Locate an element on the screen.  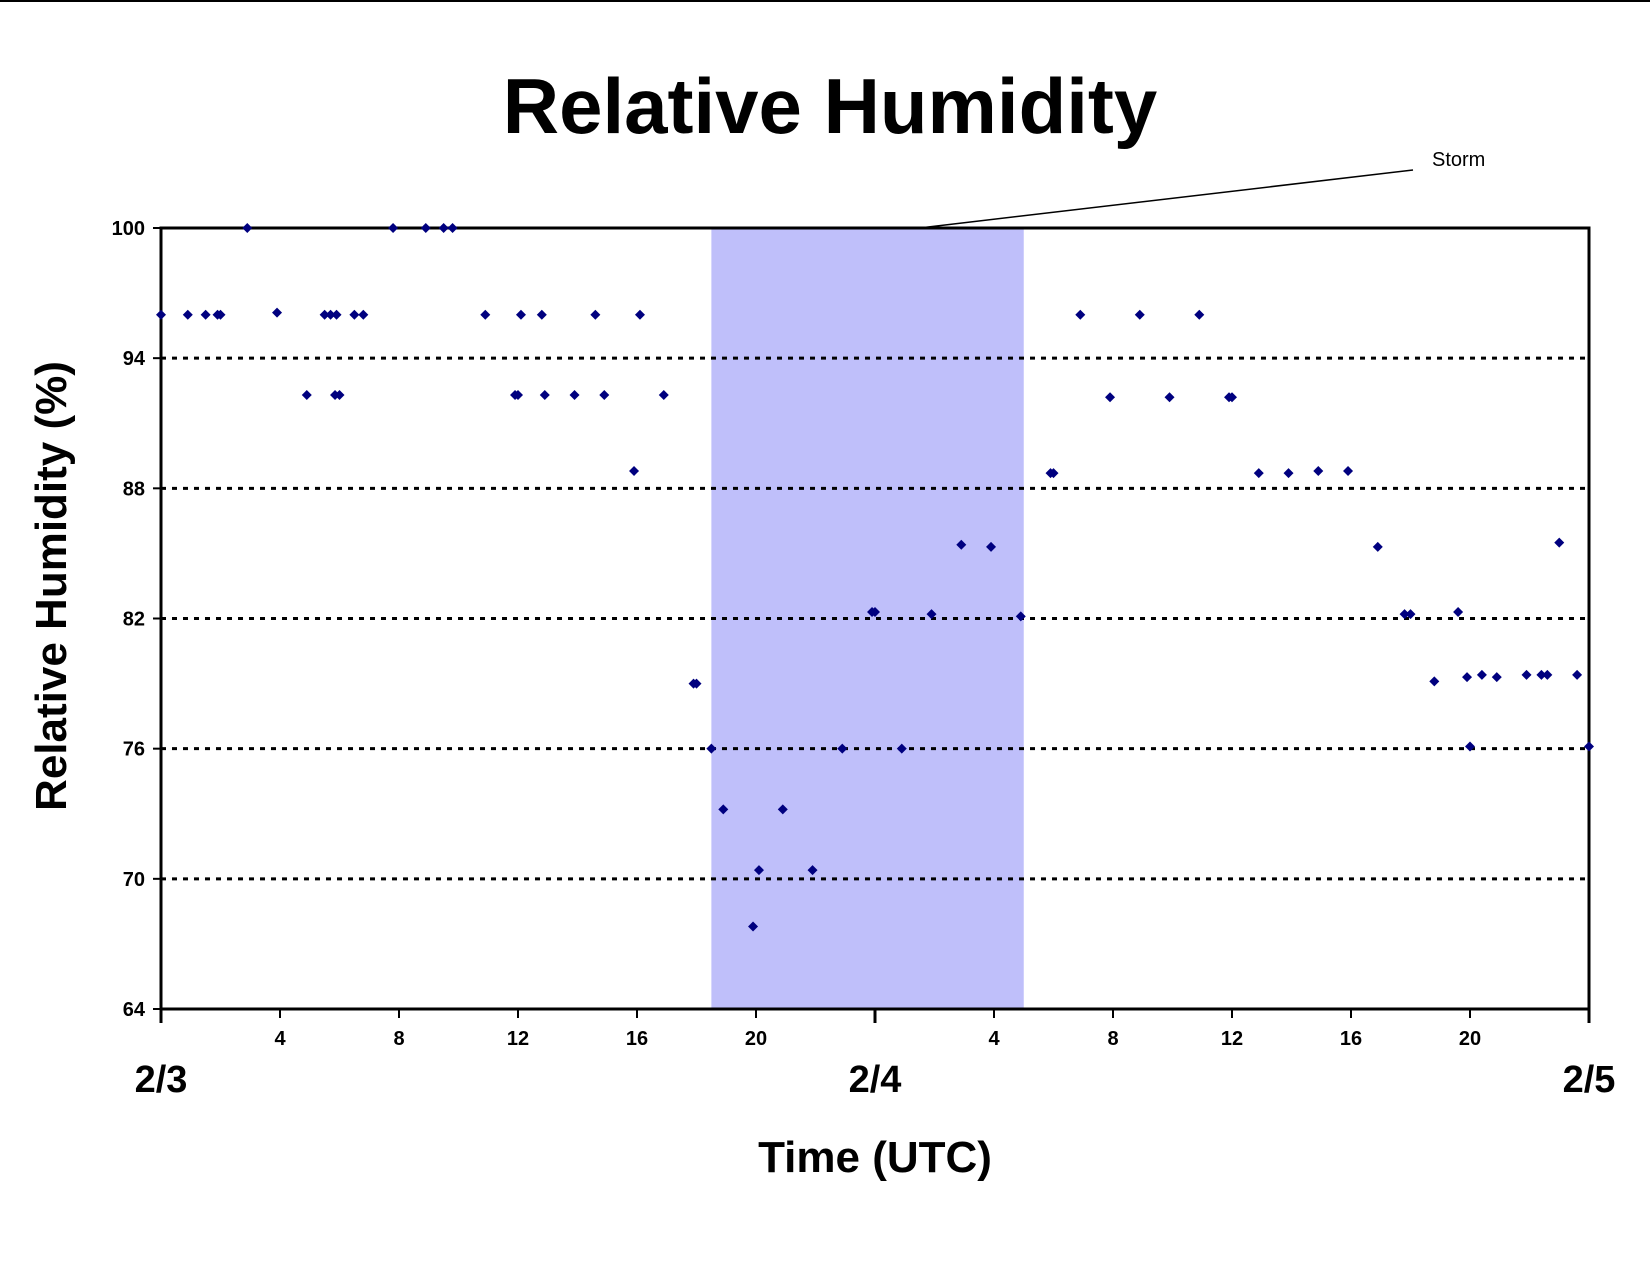
x-tick-label-40: 16 is located at coordinates (1351, 1039).